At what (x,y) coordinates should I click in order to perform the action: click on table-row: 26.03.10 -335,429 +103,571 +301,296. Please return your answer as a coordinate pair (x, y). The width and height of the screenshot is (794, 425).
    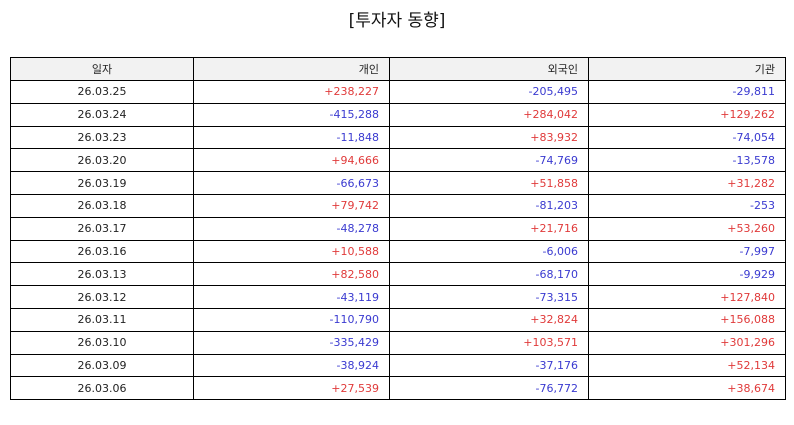
    Looking at the image, I should click on (398, 342).